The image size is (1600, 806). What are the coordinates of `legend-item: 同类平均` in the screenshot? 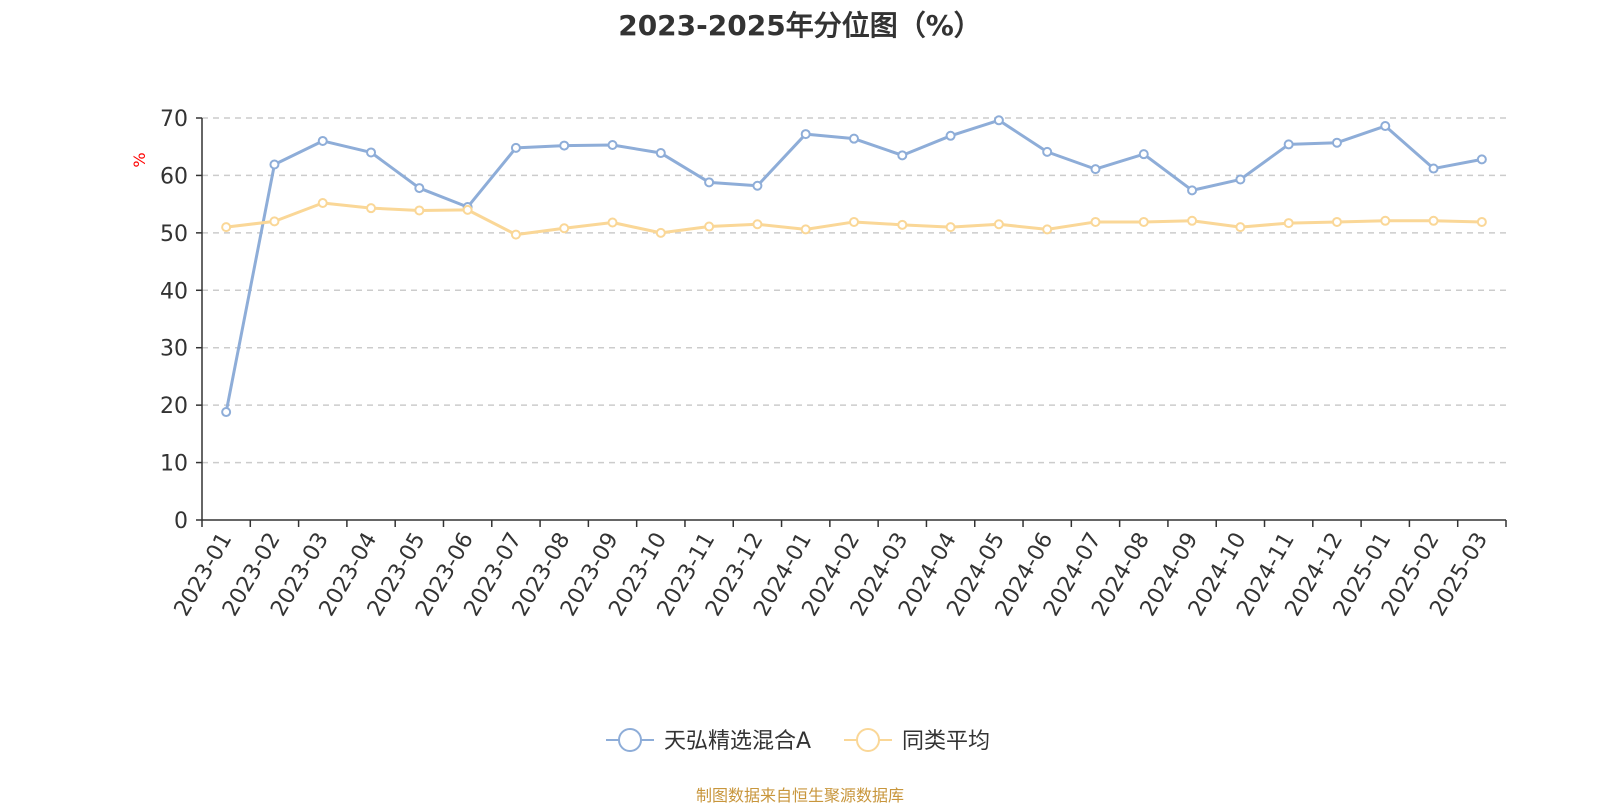 It's located at (917, 741).